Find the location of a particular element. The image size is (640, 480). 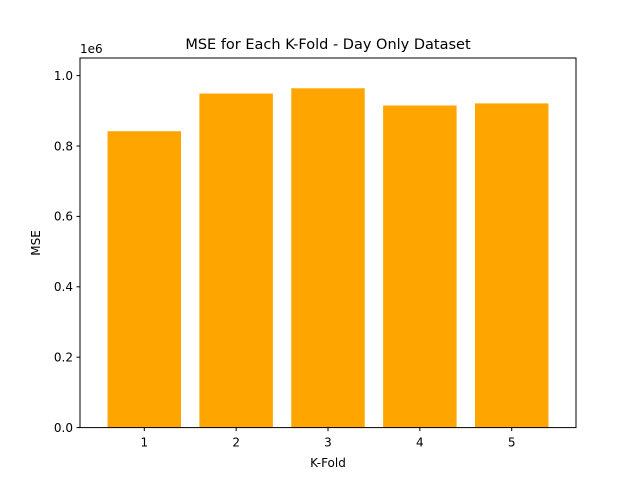

y-axis: 0.0 0.2 0.4 0.6 0.8 1.0 is located at coordinates (67, 252).